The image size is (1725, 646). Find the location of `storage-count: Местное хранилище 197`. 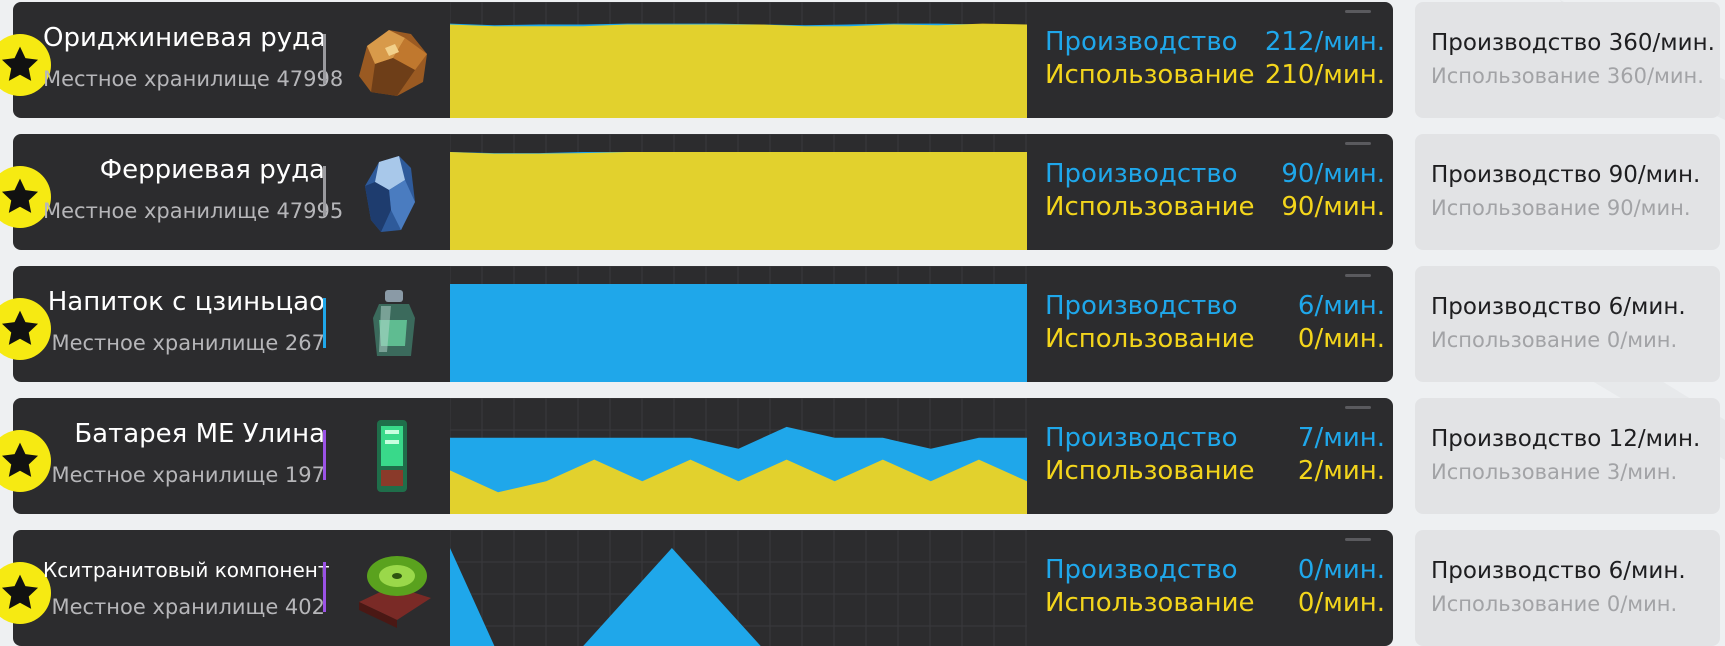

storage-count: Местное хранилище 197 is located at coordinates (188, 475).